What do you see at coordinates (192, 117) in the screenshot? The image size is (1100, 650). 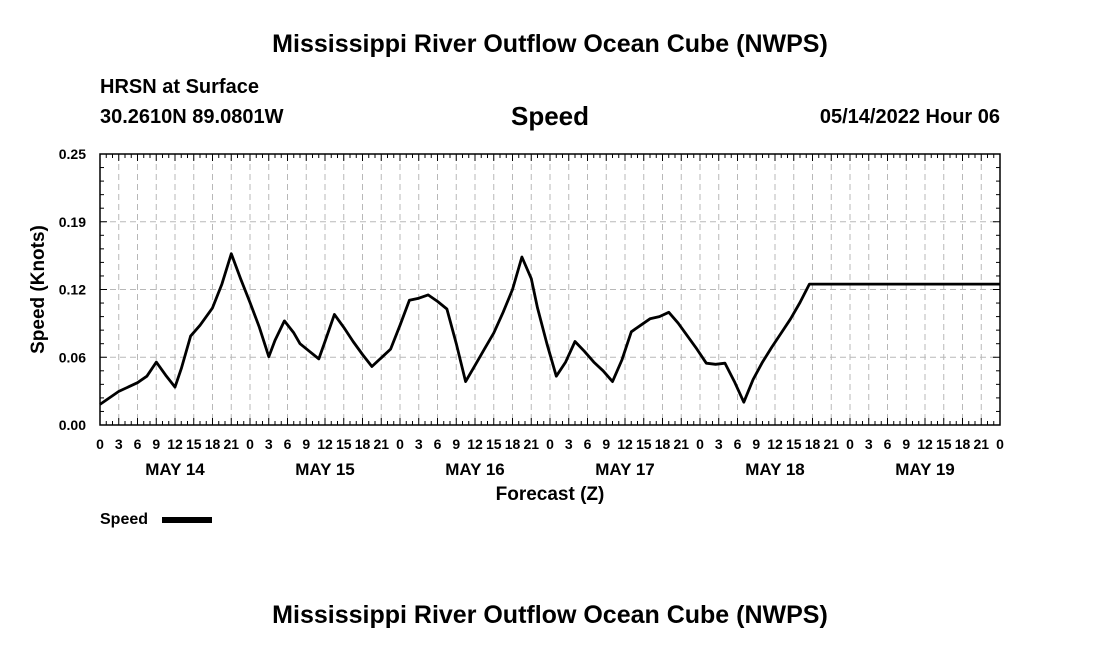 I see `station-coordinates: 30.2610N 89.0801W` at bounding box center [192, 117].